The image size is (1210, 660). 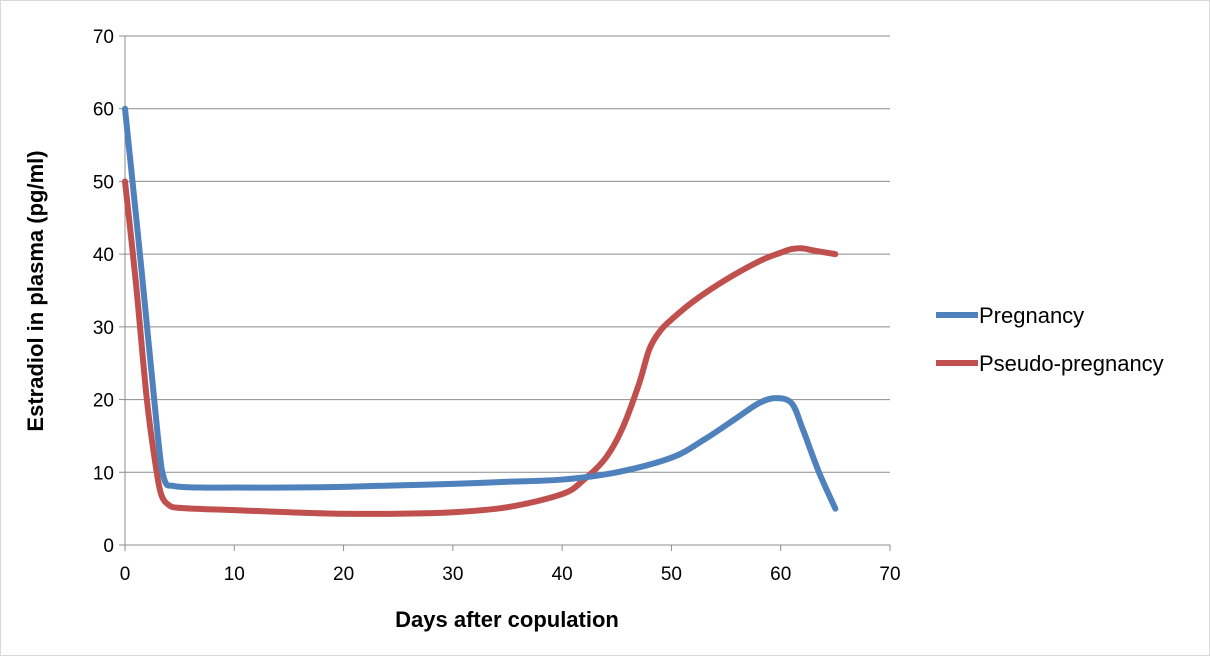 What do you see at coordinates (125, 574) in the screenshot?
I see `x-tick-label: 0` at bounding box center [125, 574].